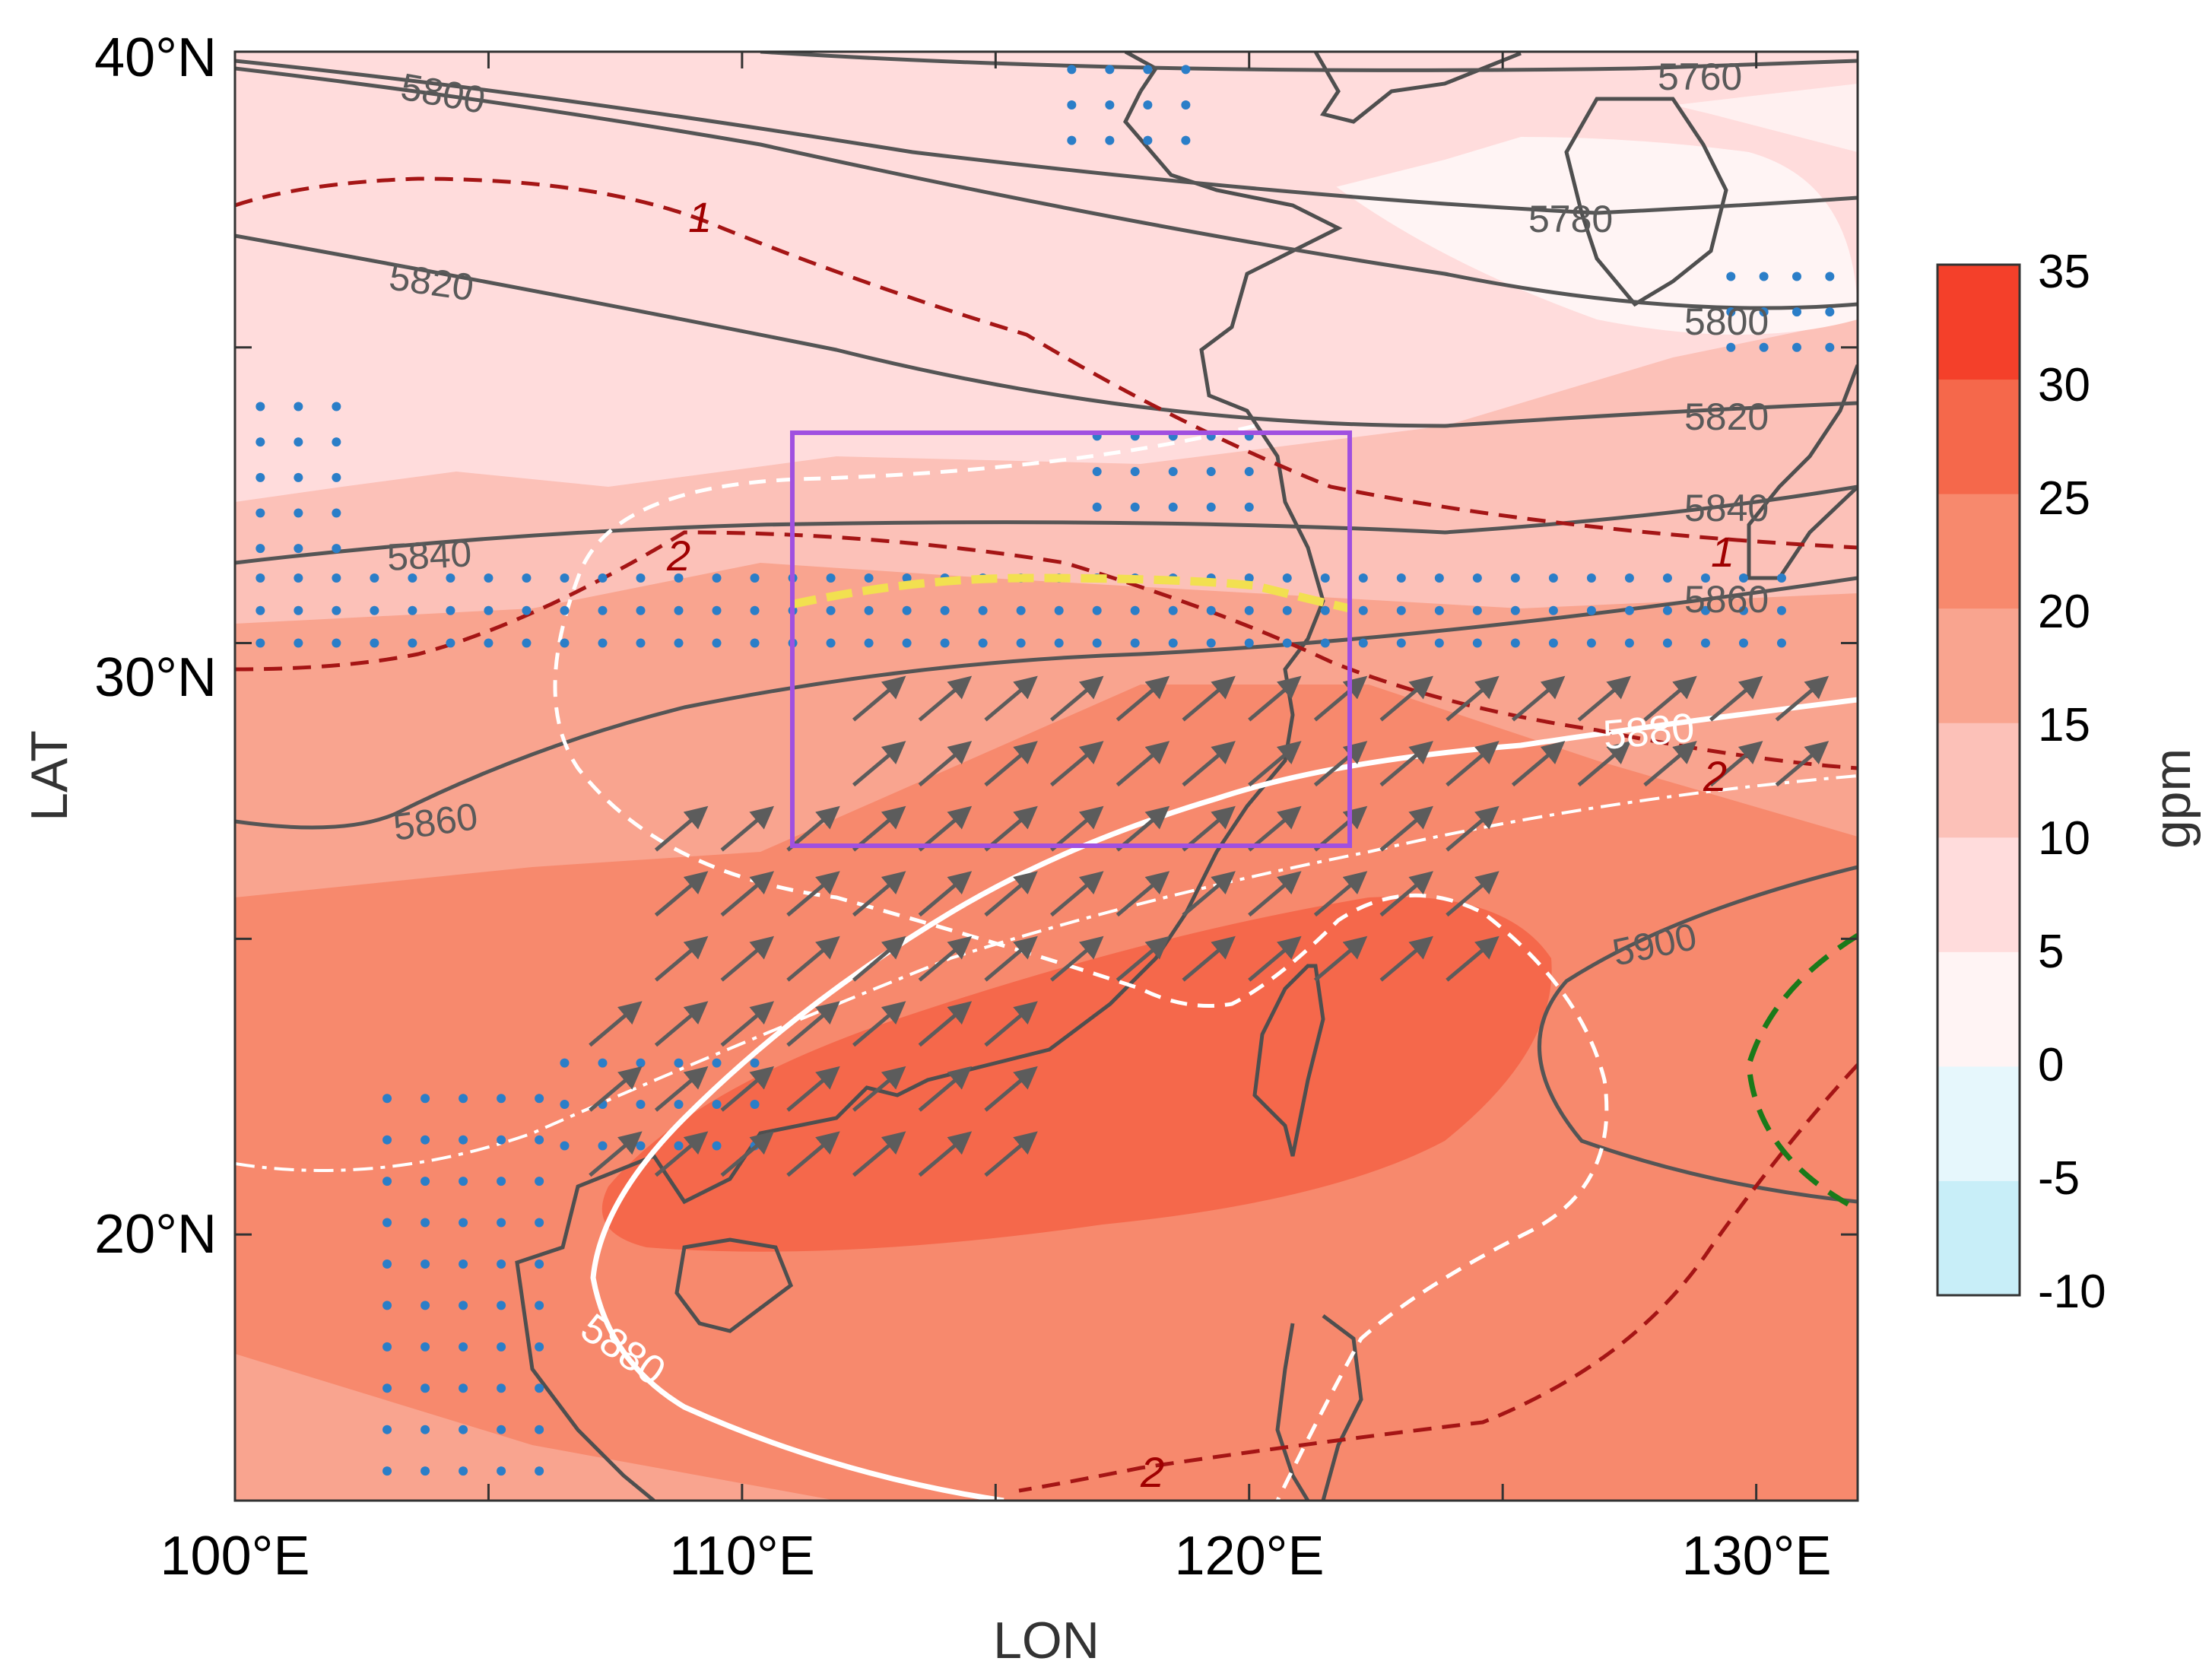  What do you see at coordinates (119, 646) in the screenshot?
I see `y-axis: 20°N 30°N 40°N LAT` at bounding box center [119, 646].